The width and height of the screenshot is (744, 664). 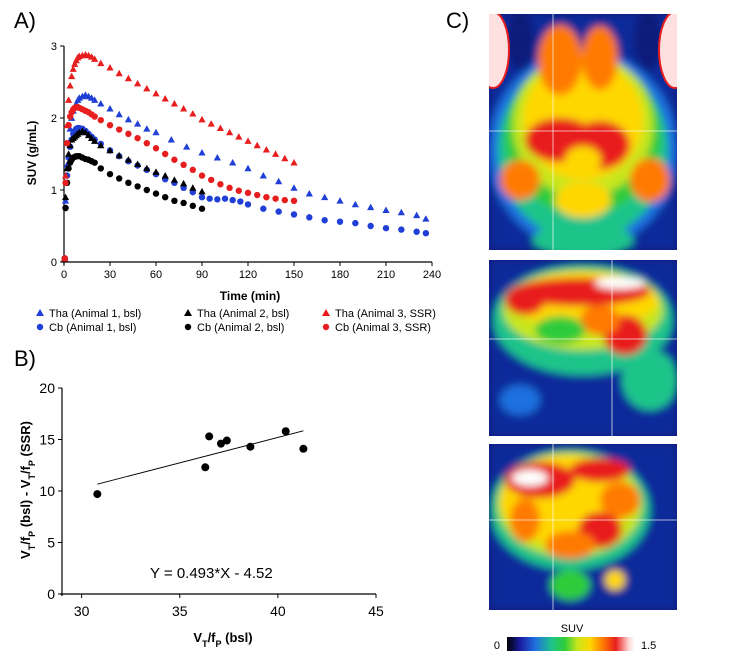 What do you see at coordinates (248, 275) in the screenshot?
I see `panel-a-x-tick-label: 120` at bounding box center [248, 275].